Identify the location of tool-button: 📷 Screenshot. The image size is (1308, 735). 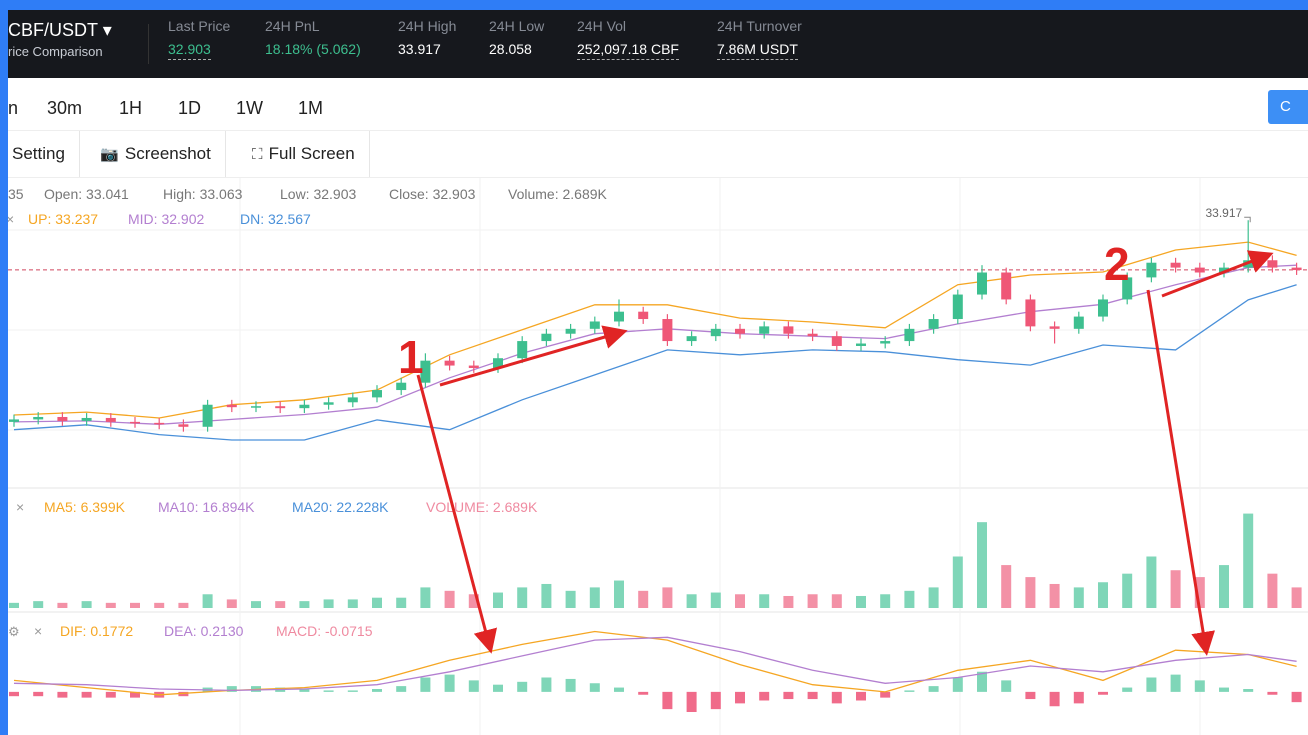
(156, 154).